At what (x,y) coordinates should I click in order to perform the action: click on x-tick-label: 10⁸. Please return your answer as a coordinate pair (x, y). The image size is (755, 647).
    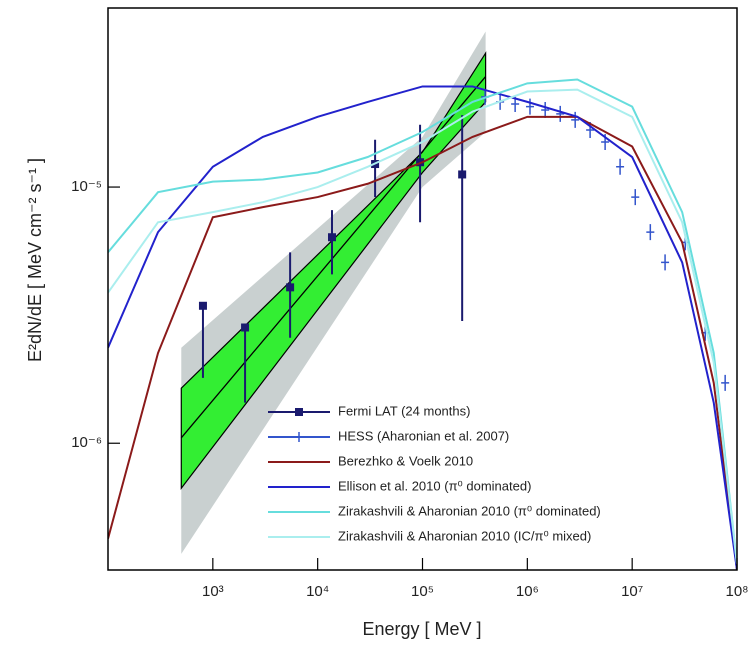
    Looking at the image, I should click on (736, 591).